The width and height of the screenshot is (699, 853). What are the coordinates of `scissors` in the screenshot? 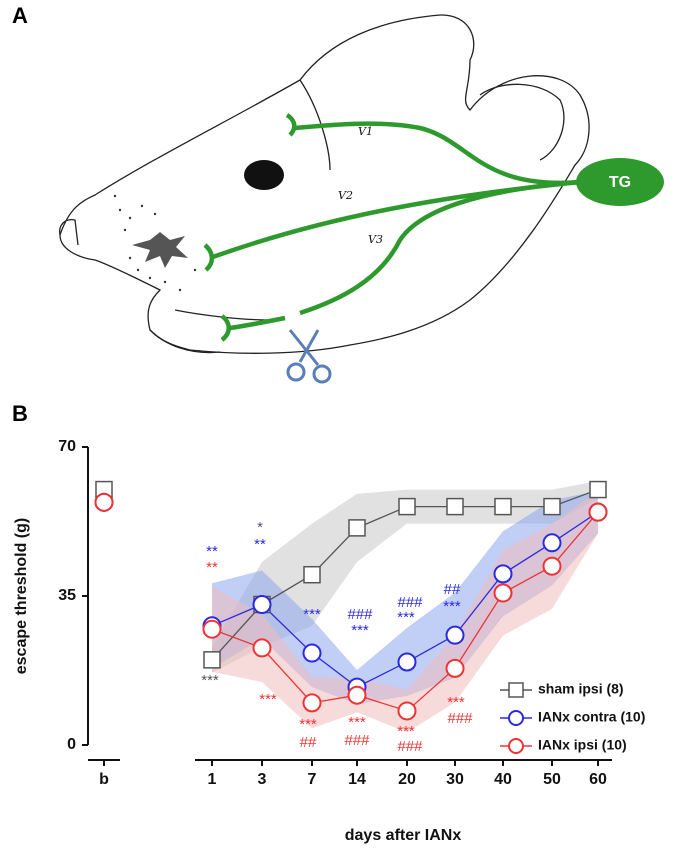 It's located at (309, 356).